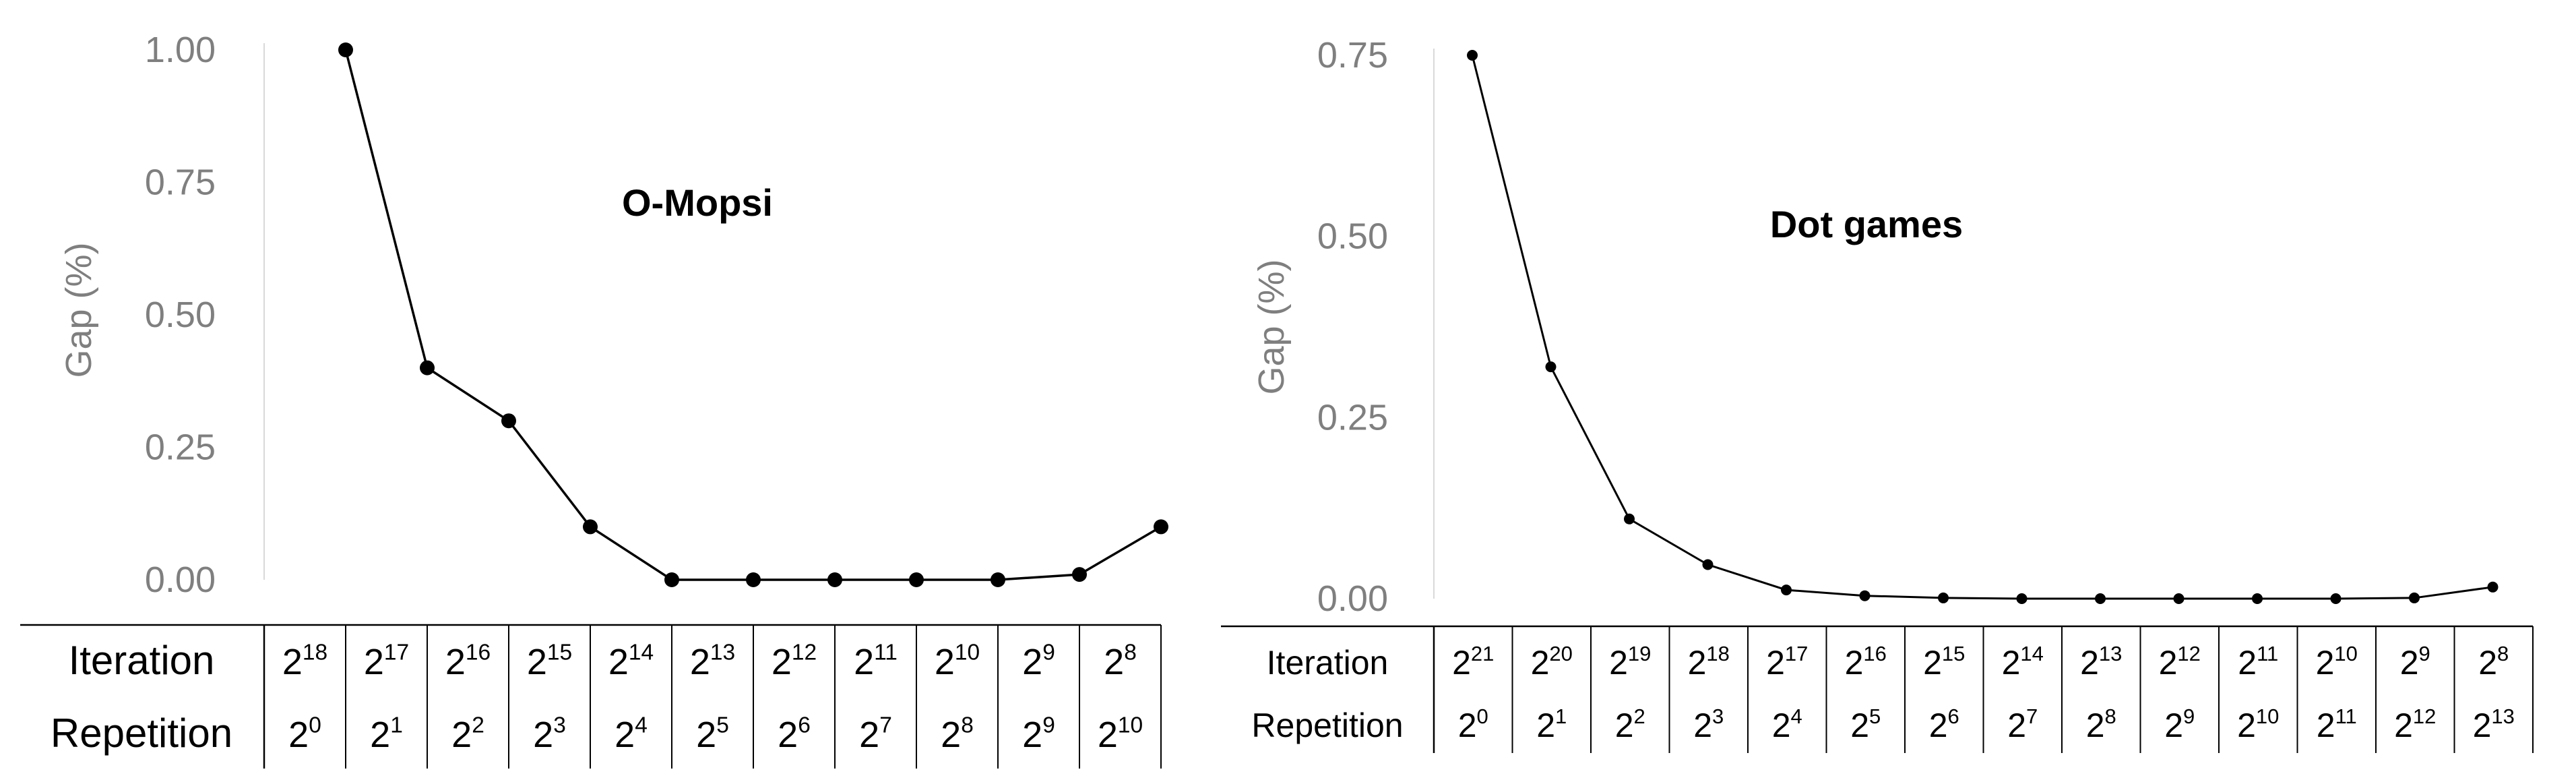  What do you see at coordinates (2415, 724) in the screenshot?
I see `repetition-cell: 212` at bounding box center [2415, 724].